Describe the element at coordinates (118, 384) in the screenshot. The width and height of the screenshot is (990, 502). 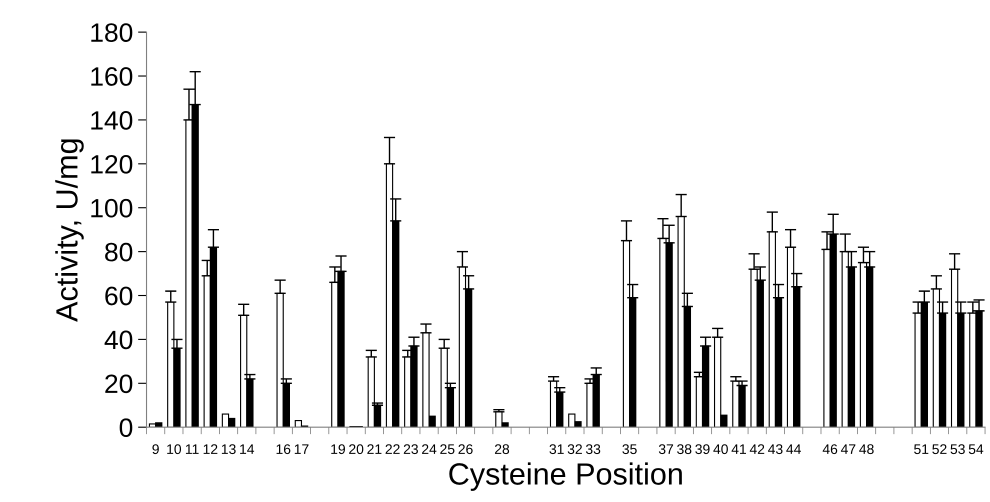
I see `y-tick-label: 20` at that location.